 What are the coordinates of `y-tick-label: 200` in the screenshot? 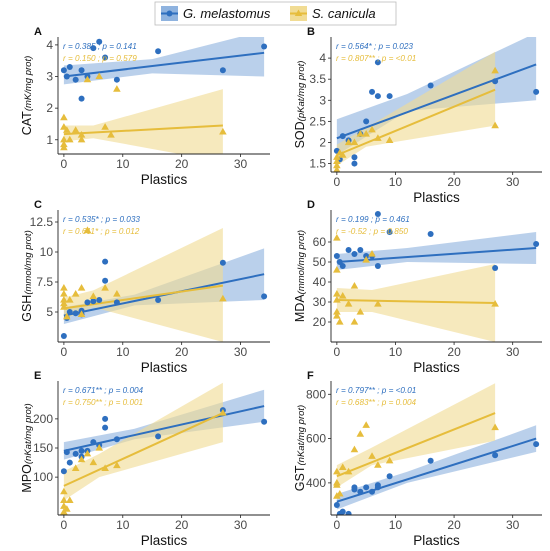 It's located at (43, 419).